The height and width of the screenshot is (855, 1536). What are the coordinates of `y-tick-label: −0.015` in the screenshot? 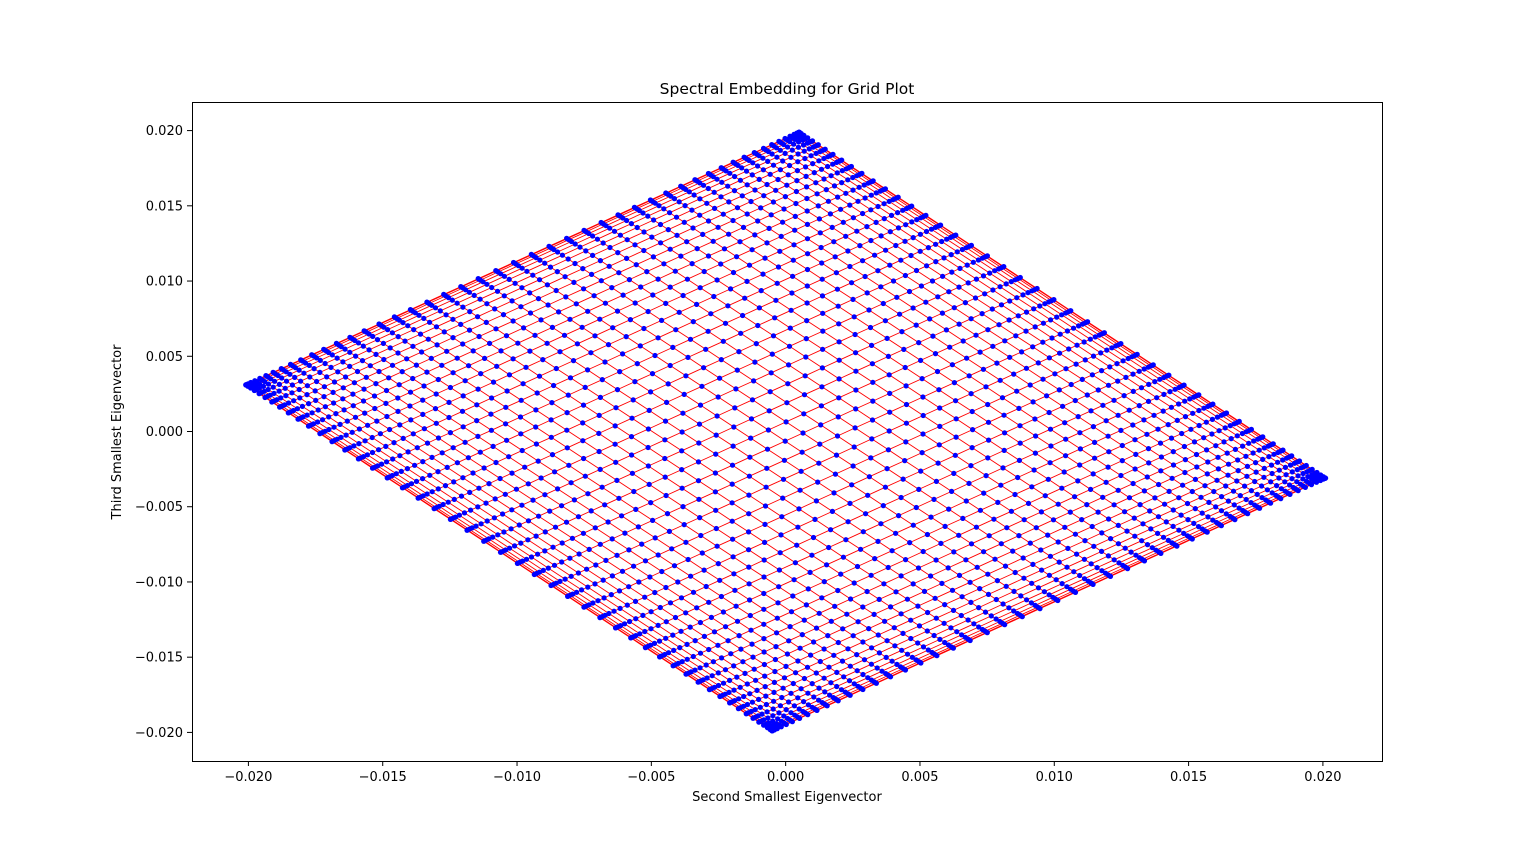 It's located at (159, 658).